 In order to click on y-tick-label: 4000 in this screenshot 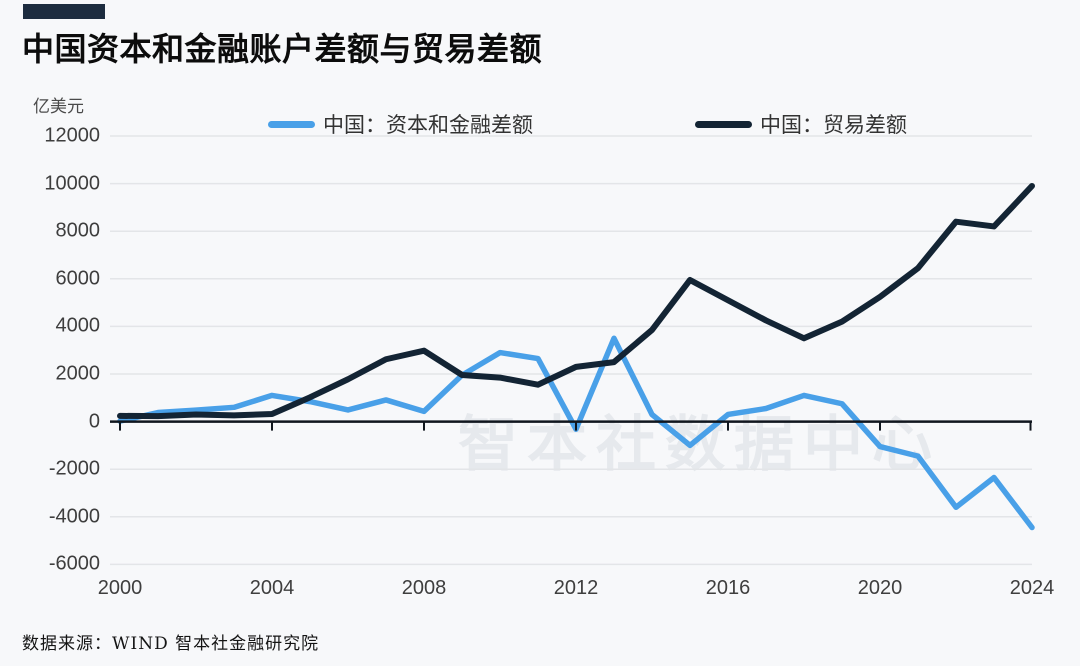, I will do `click(78, 325)`.